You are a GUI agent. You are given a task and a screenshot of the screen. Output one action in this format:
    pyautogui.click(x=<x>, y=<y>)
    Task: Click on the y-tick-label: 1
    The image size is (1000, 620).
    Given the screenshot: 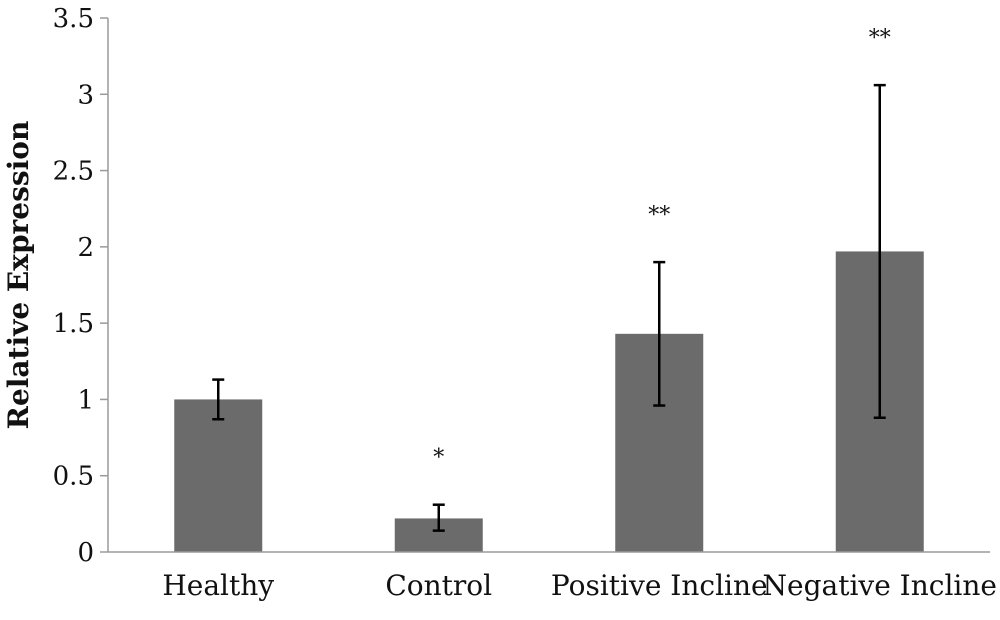 What is the action you would take?
    pyautogui.click(x=85, y=400)
    